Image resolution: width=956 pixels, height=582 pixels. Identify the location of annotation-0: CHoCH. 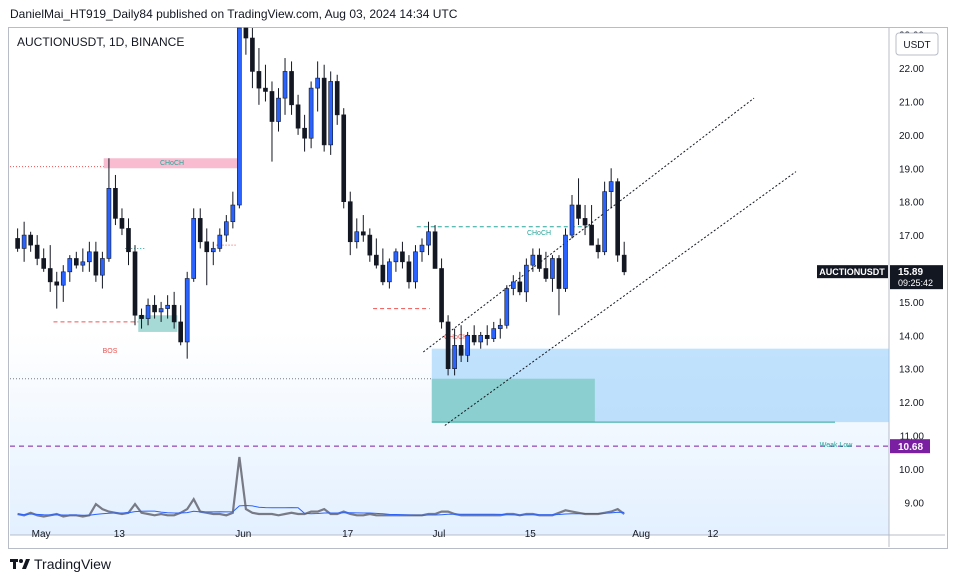
(172, 163).